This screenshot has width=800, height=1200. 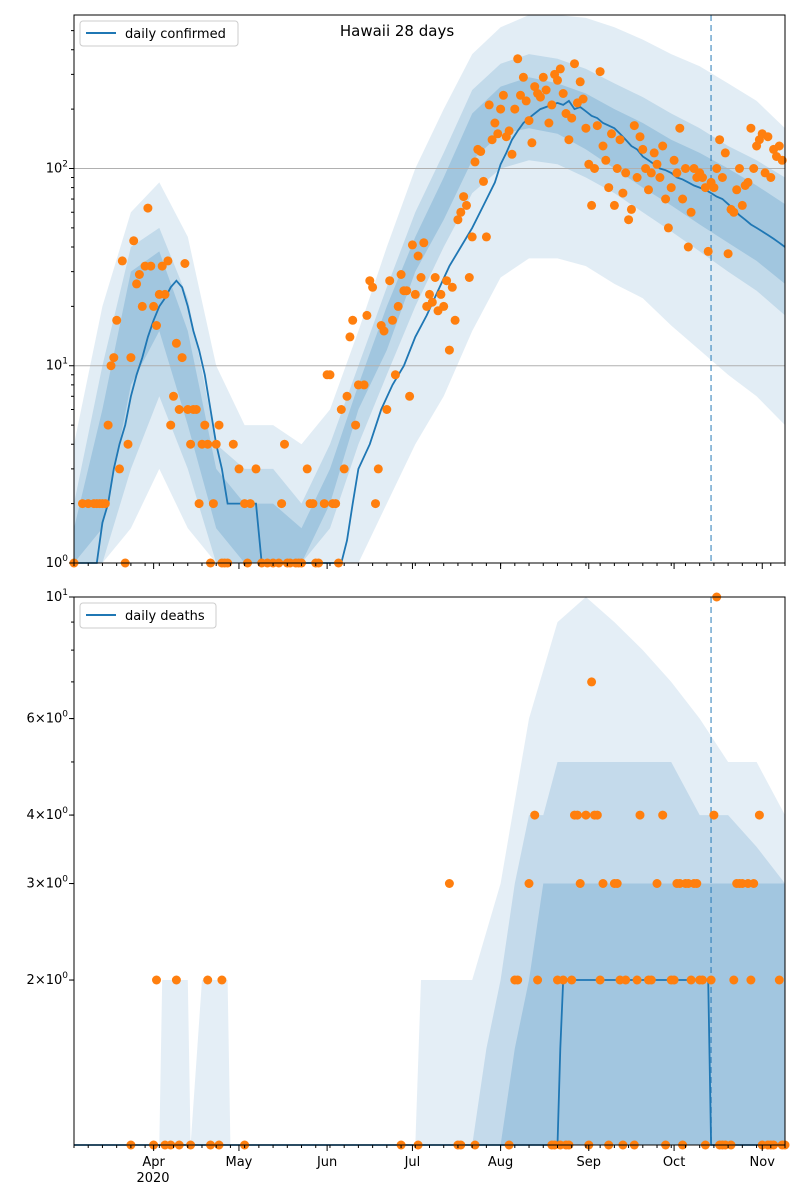 I want to click on y-tick-label: 6×100, so click(x=48, y=718).